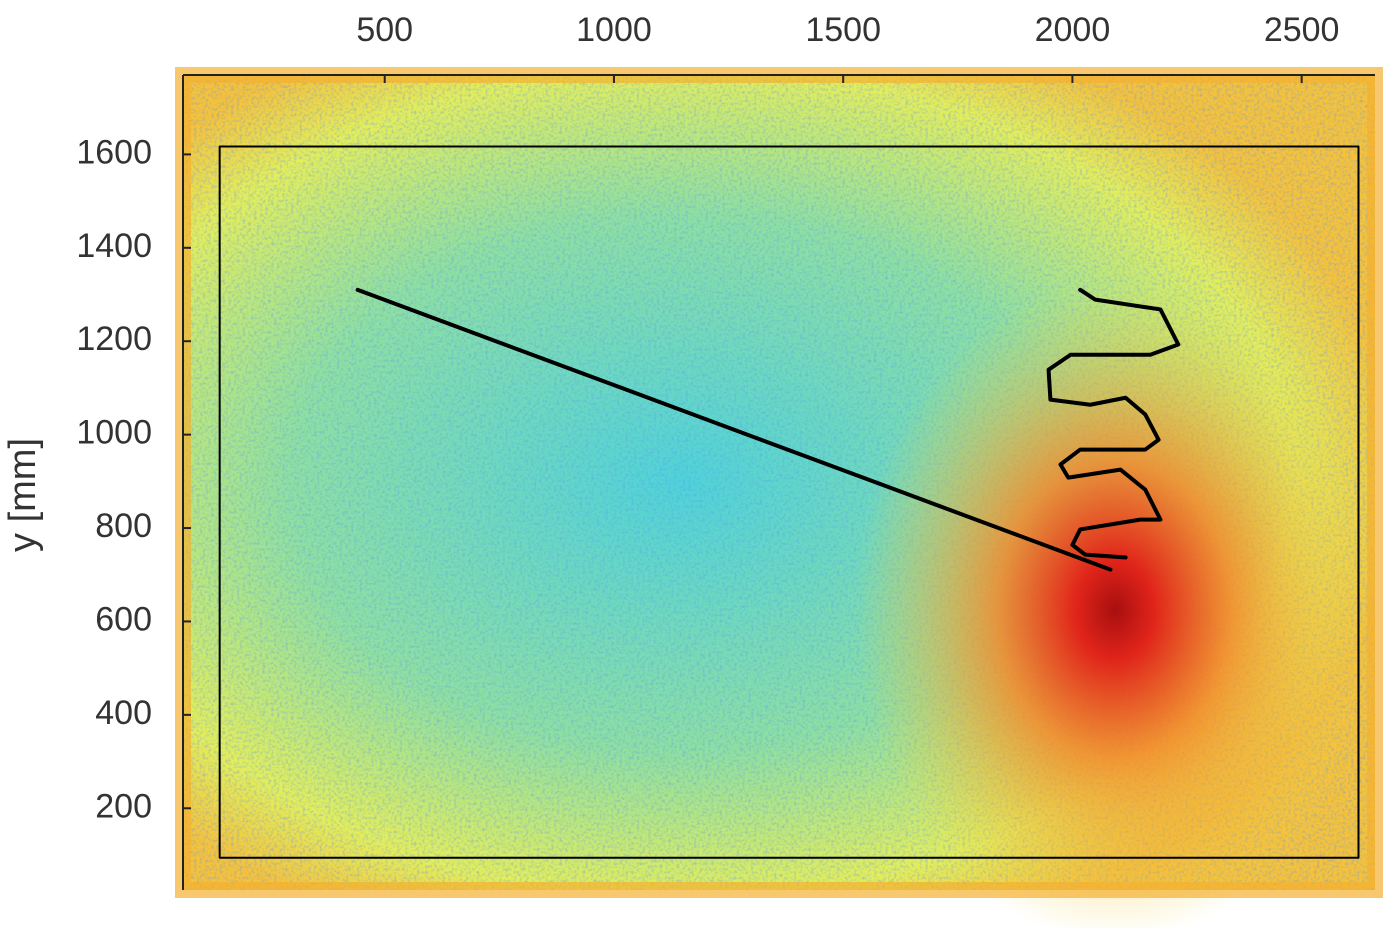 This screenshot has width=1400, height=928. I want to click on y-tick-label: 200, so click(123, 806).